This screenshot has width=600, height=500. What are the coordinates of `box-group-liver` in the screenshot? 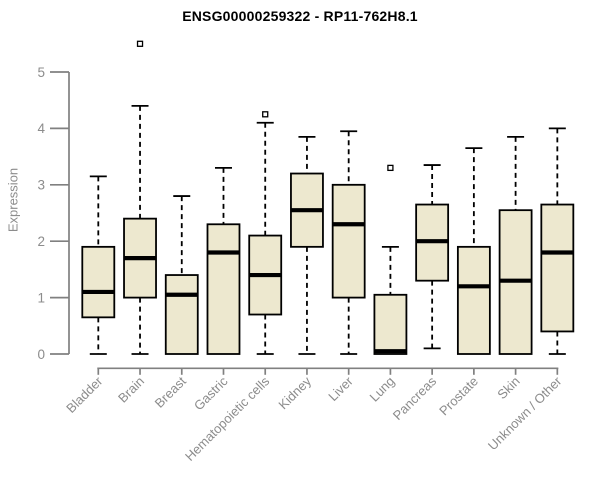 It's located at (348, 242).